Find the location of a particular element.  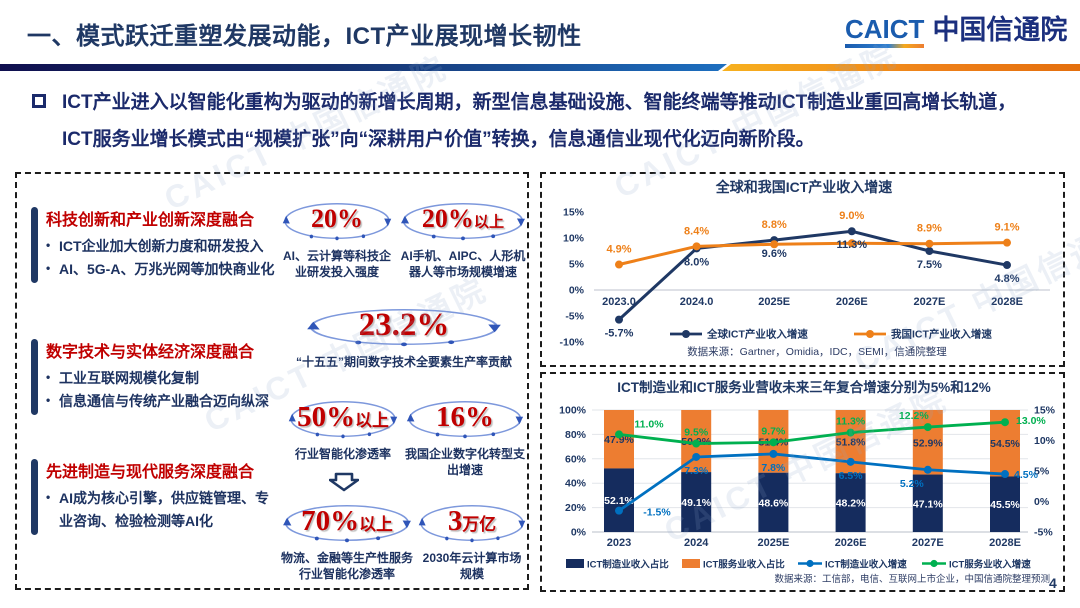

svg-text: 100% is located at coordinates (573, 411).